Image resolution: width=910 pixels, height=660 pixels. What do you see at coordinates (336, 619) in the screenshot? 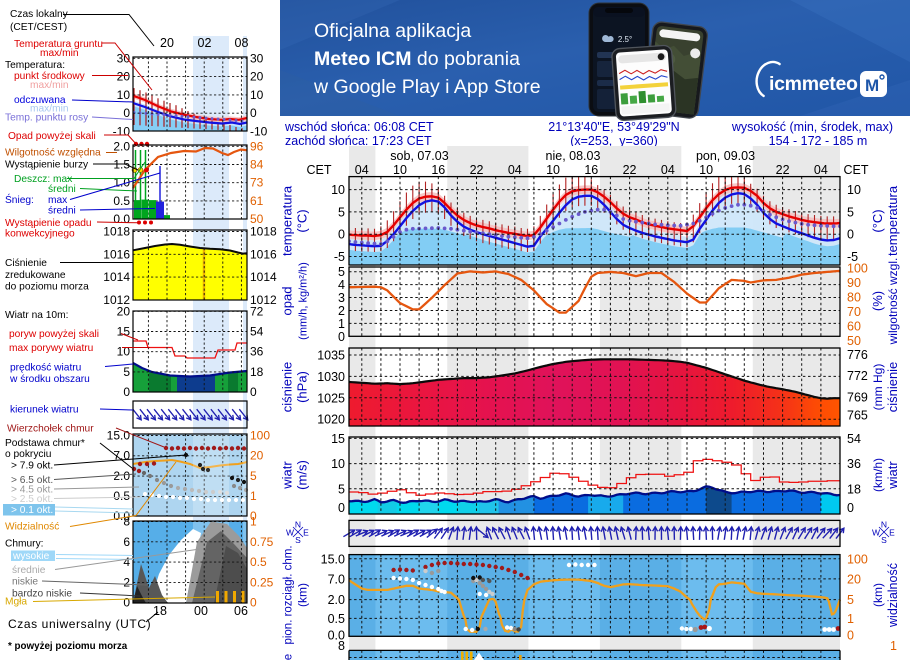
I see `svg-text: 0.5` at bounding box center [336, 619].